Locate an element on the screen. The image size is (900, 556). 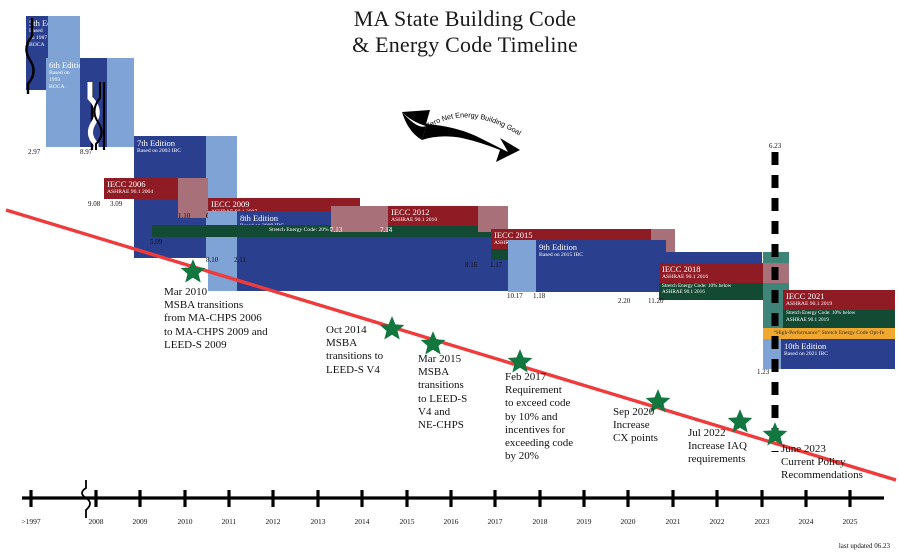
date-label: 10.17 is located at coordinates (515, 296).